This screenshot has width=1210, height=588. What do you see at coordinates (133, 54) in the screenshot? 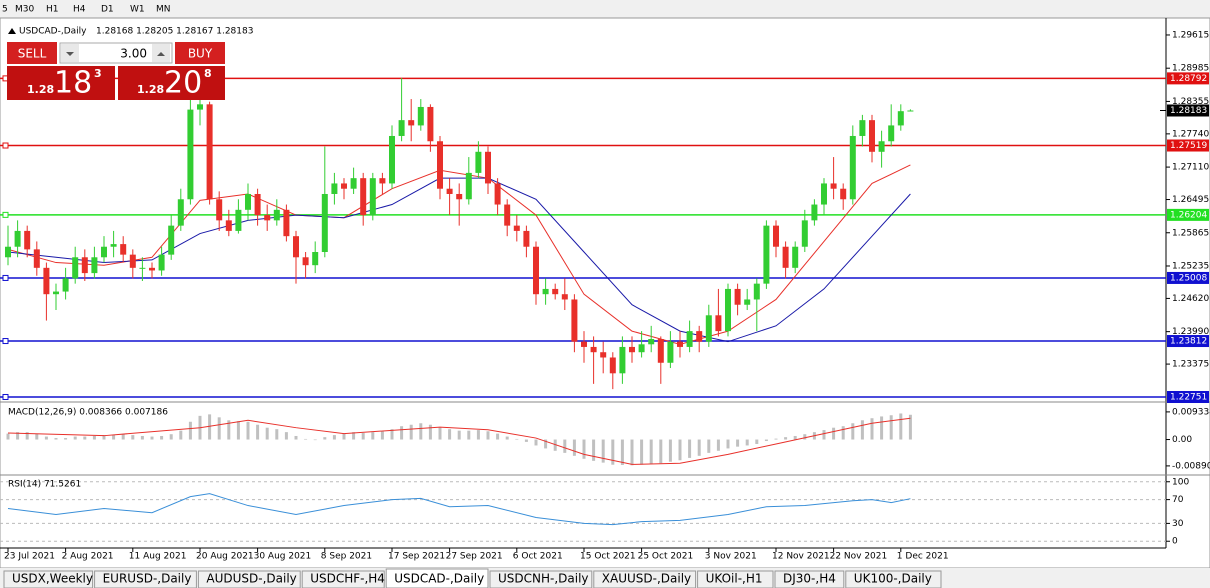
I see `lots-value: 3.00` at bounding box center [133, 54].